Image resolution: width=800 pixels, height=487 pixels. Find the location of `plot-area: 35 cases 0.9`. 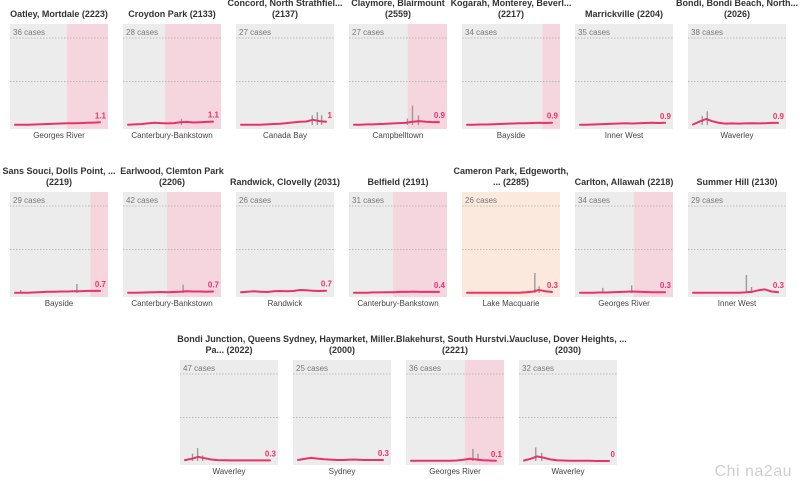

plot-area: 35 cases 0.9 is located at coordinates (624, 76).